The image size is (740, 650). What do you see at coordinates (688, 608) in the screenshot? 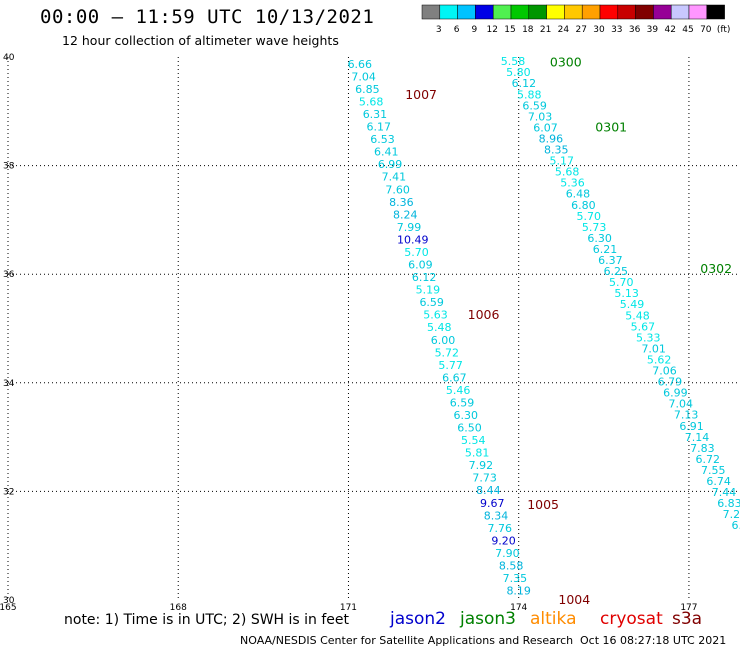
I see `x-tick-label: 177` at bounding box center [688, 608].